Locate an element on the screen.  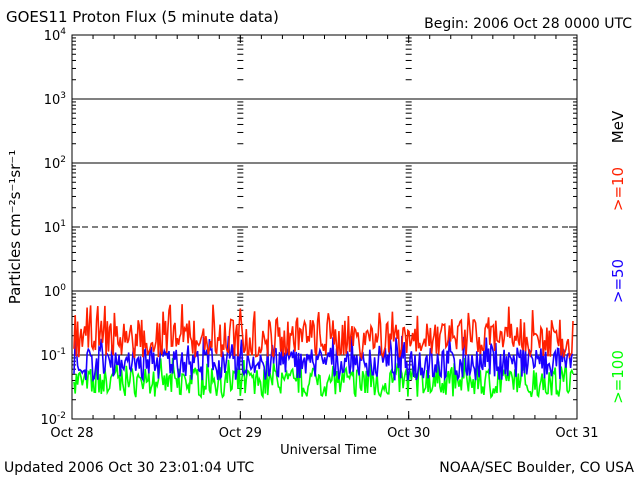
x-axis-label: Universal Time is located at coordinates (328, 450).